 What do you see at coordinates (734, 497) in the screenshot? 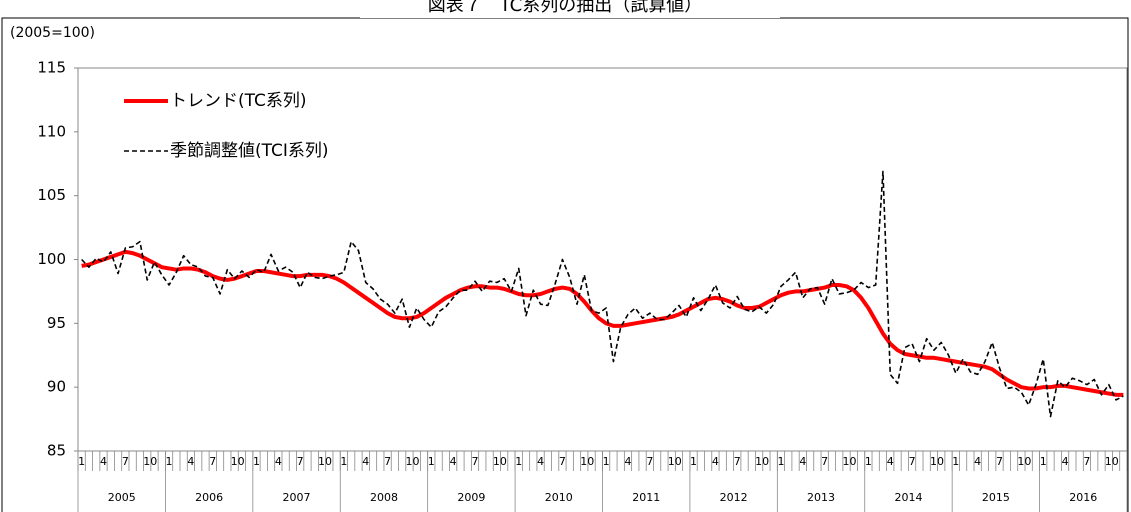
I see `year-label: 2012` at bounding box center [734, 497].